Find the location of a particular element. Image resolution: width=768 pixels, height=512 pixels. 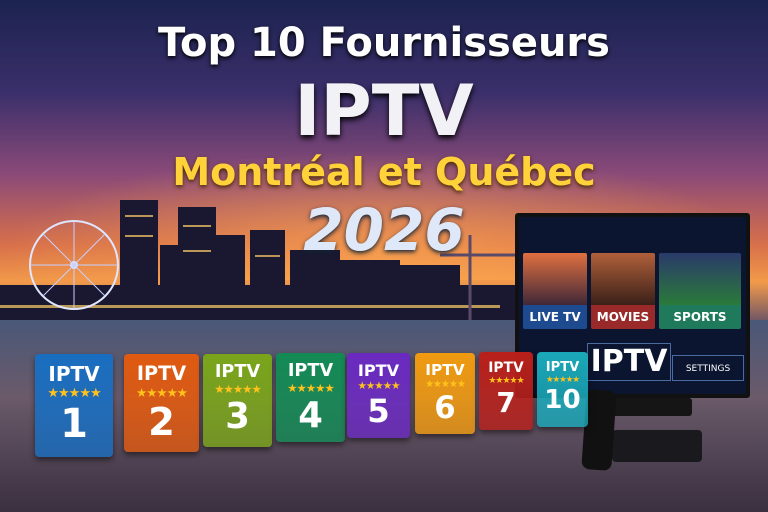

set-top-box is located at coordinates (657, 446).